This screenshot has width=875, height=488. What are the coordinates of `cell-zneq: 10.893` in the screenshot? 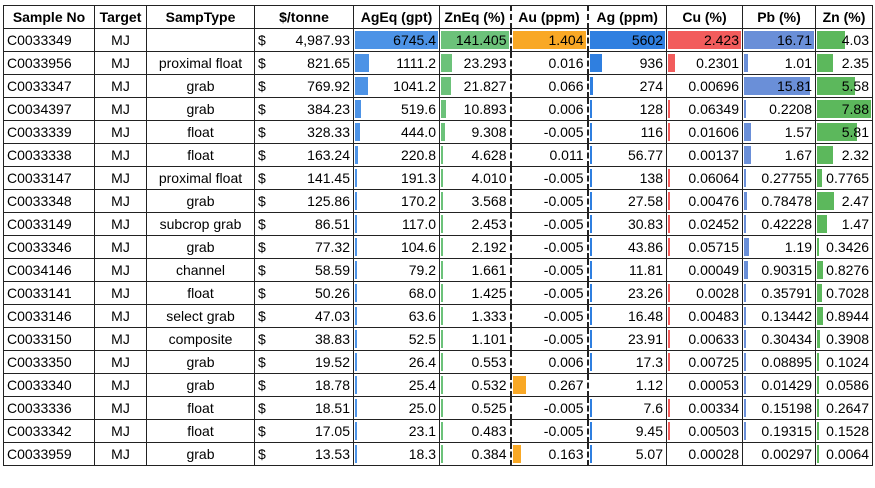 It's located at (475, 109).